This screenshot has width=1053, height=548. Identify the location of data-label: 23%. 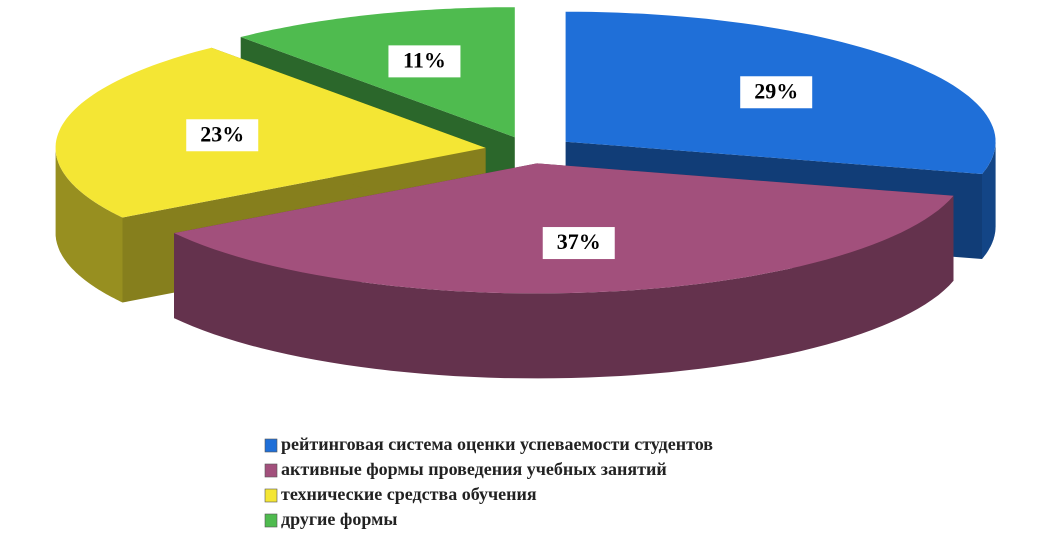
(222, 133).